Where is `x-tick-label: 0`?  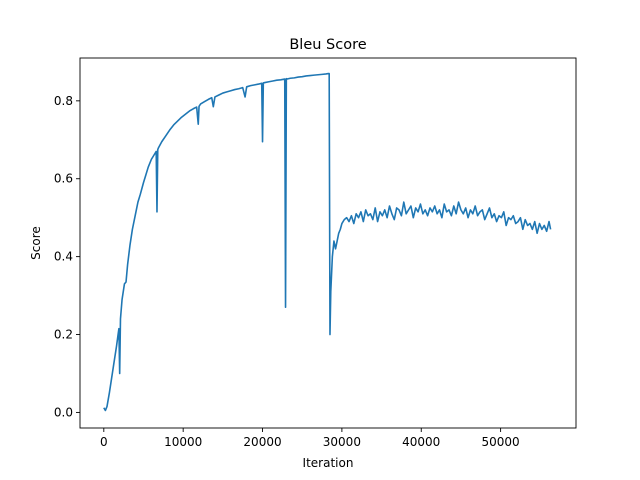 x-tick-label: 0 is located at coordinates (104, 442).